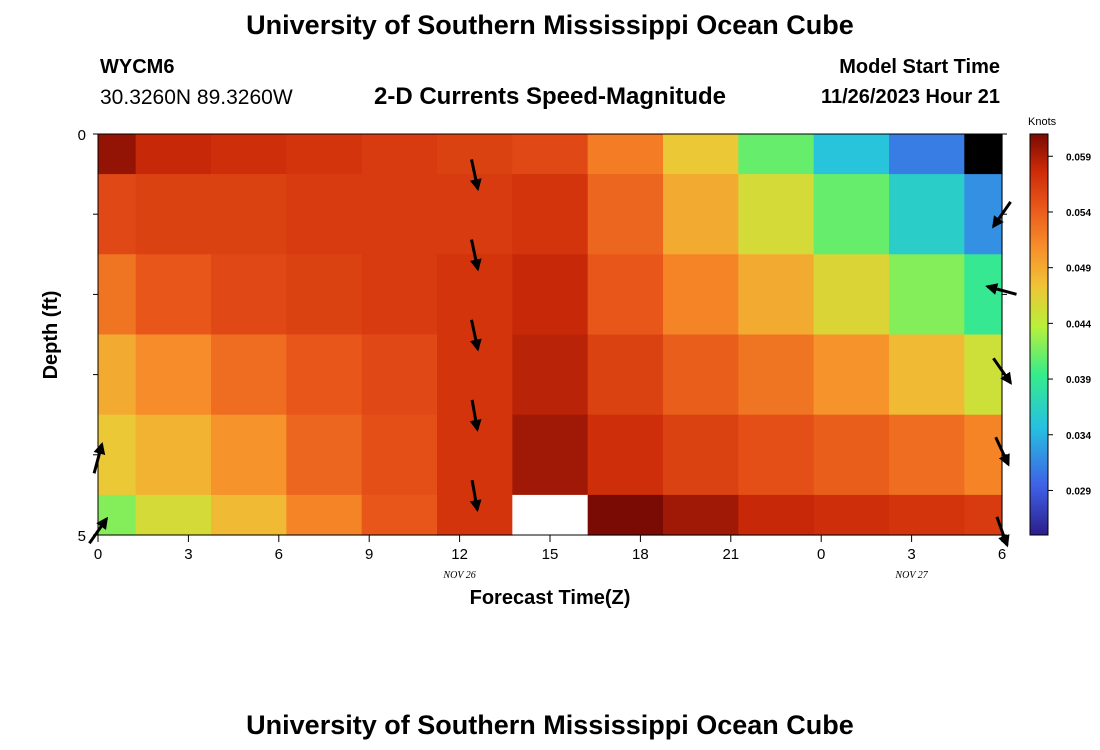  What do you see at coordinates (1078, 324) in the screenshot?
I see `colorbar-tick-label: 0.044` at bounding box center [1078, 324].